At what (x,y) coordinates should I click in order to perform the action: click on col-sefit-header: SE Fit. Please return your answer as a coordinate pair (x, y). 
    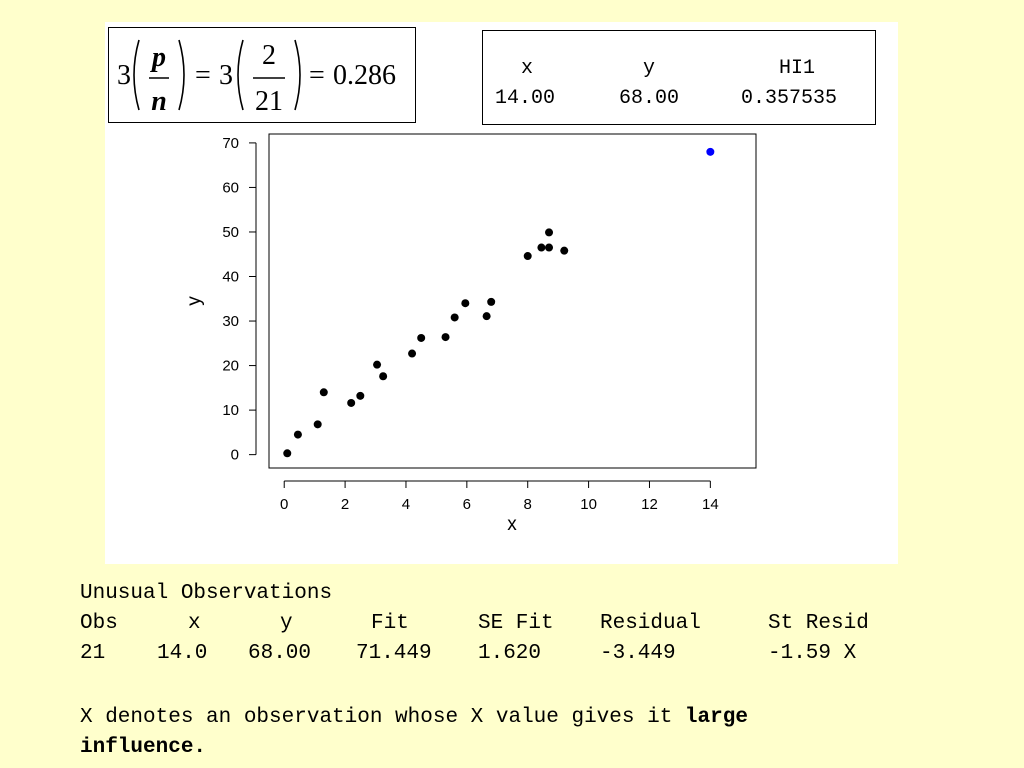
    Looking at the image, I should click on (516, 623).